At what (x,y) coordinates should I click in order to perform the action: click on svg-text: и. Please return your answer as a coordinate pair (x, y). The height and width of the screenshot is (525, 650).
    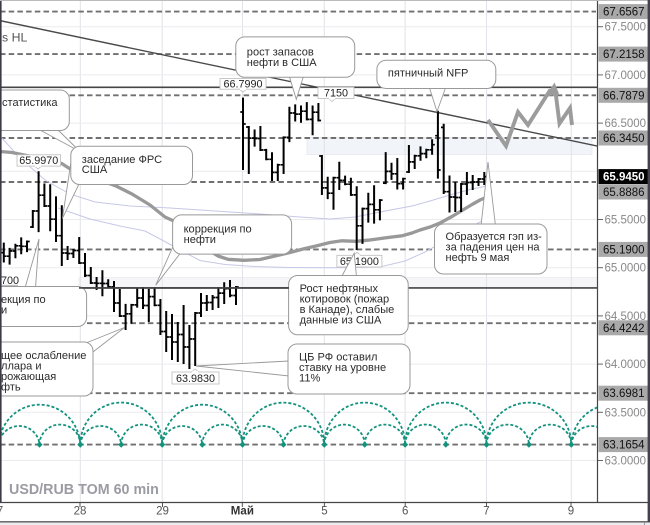
    Looking at the image, I should click on (4, 311).